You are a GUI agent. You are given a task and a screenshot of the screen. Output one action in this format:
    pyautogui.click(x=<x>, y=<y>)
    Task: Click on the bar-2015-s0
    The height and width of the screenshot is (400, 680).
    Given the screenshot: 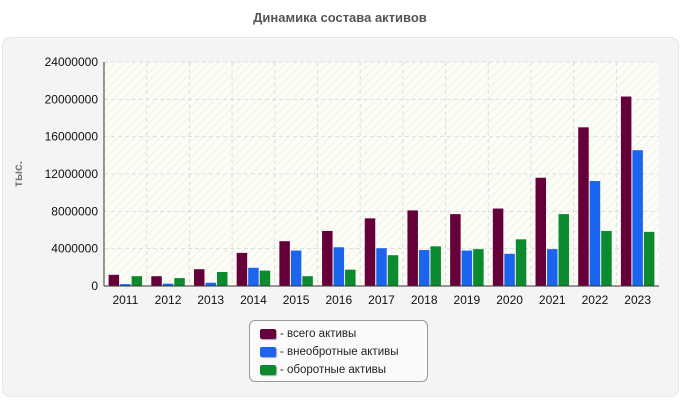 What is the action you would take?
    pyautogui.click(x=284, y=263)
    